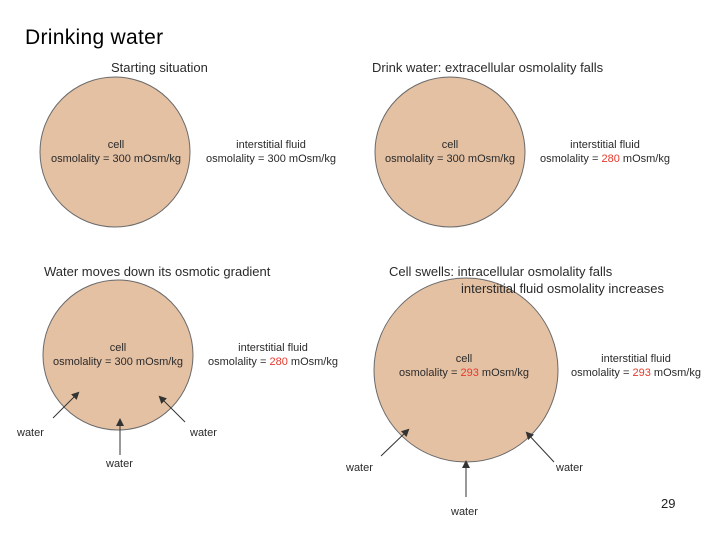  I want to click on cell-label-gradient: cell osmolality = 300 mOsm/kg, so click(118, 355).